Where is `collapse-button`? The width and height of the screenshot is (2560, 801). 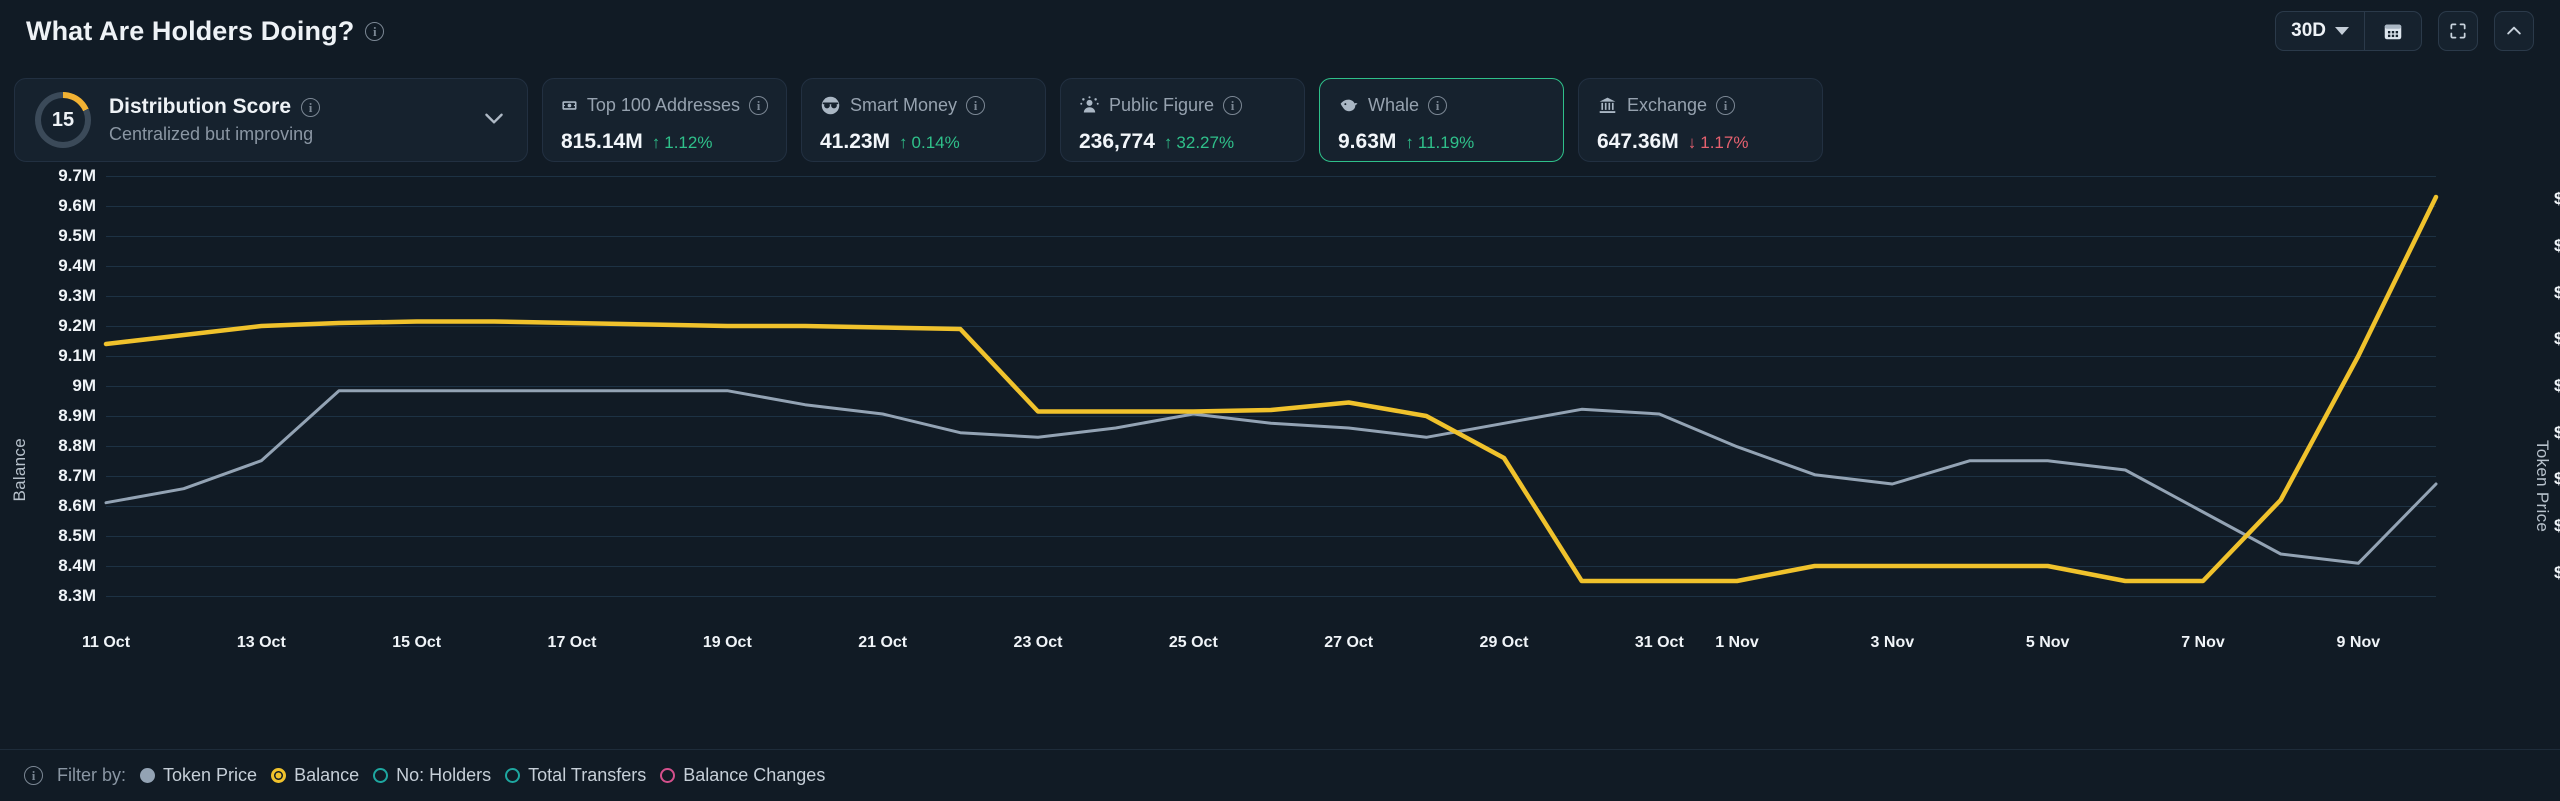
collapse-button is located at coordinates (2514, 31).